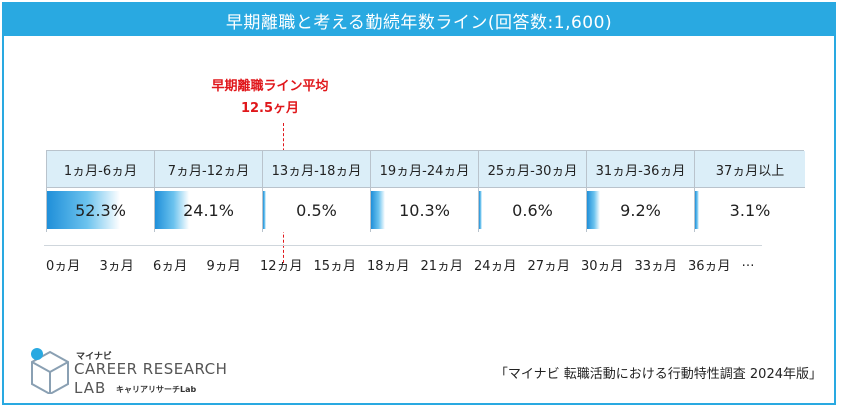 This screenshot has width=842, height=409. What do you see at coordinates (223, 266) in the screenshot?
I see `month-tick-label: 9ヵ月` at bounding box center [223, 266].